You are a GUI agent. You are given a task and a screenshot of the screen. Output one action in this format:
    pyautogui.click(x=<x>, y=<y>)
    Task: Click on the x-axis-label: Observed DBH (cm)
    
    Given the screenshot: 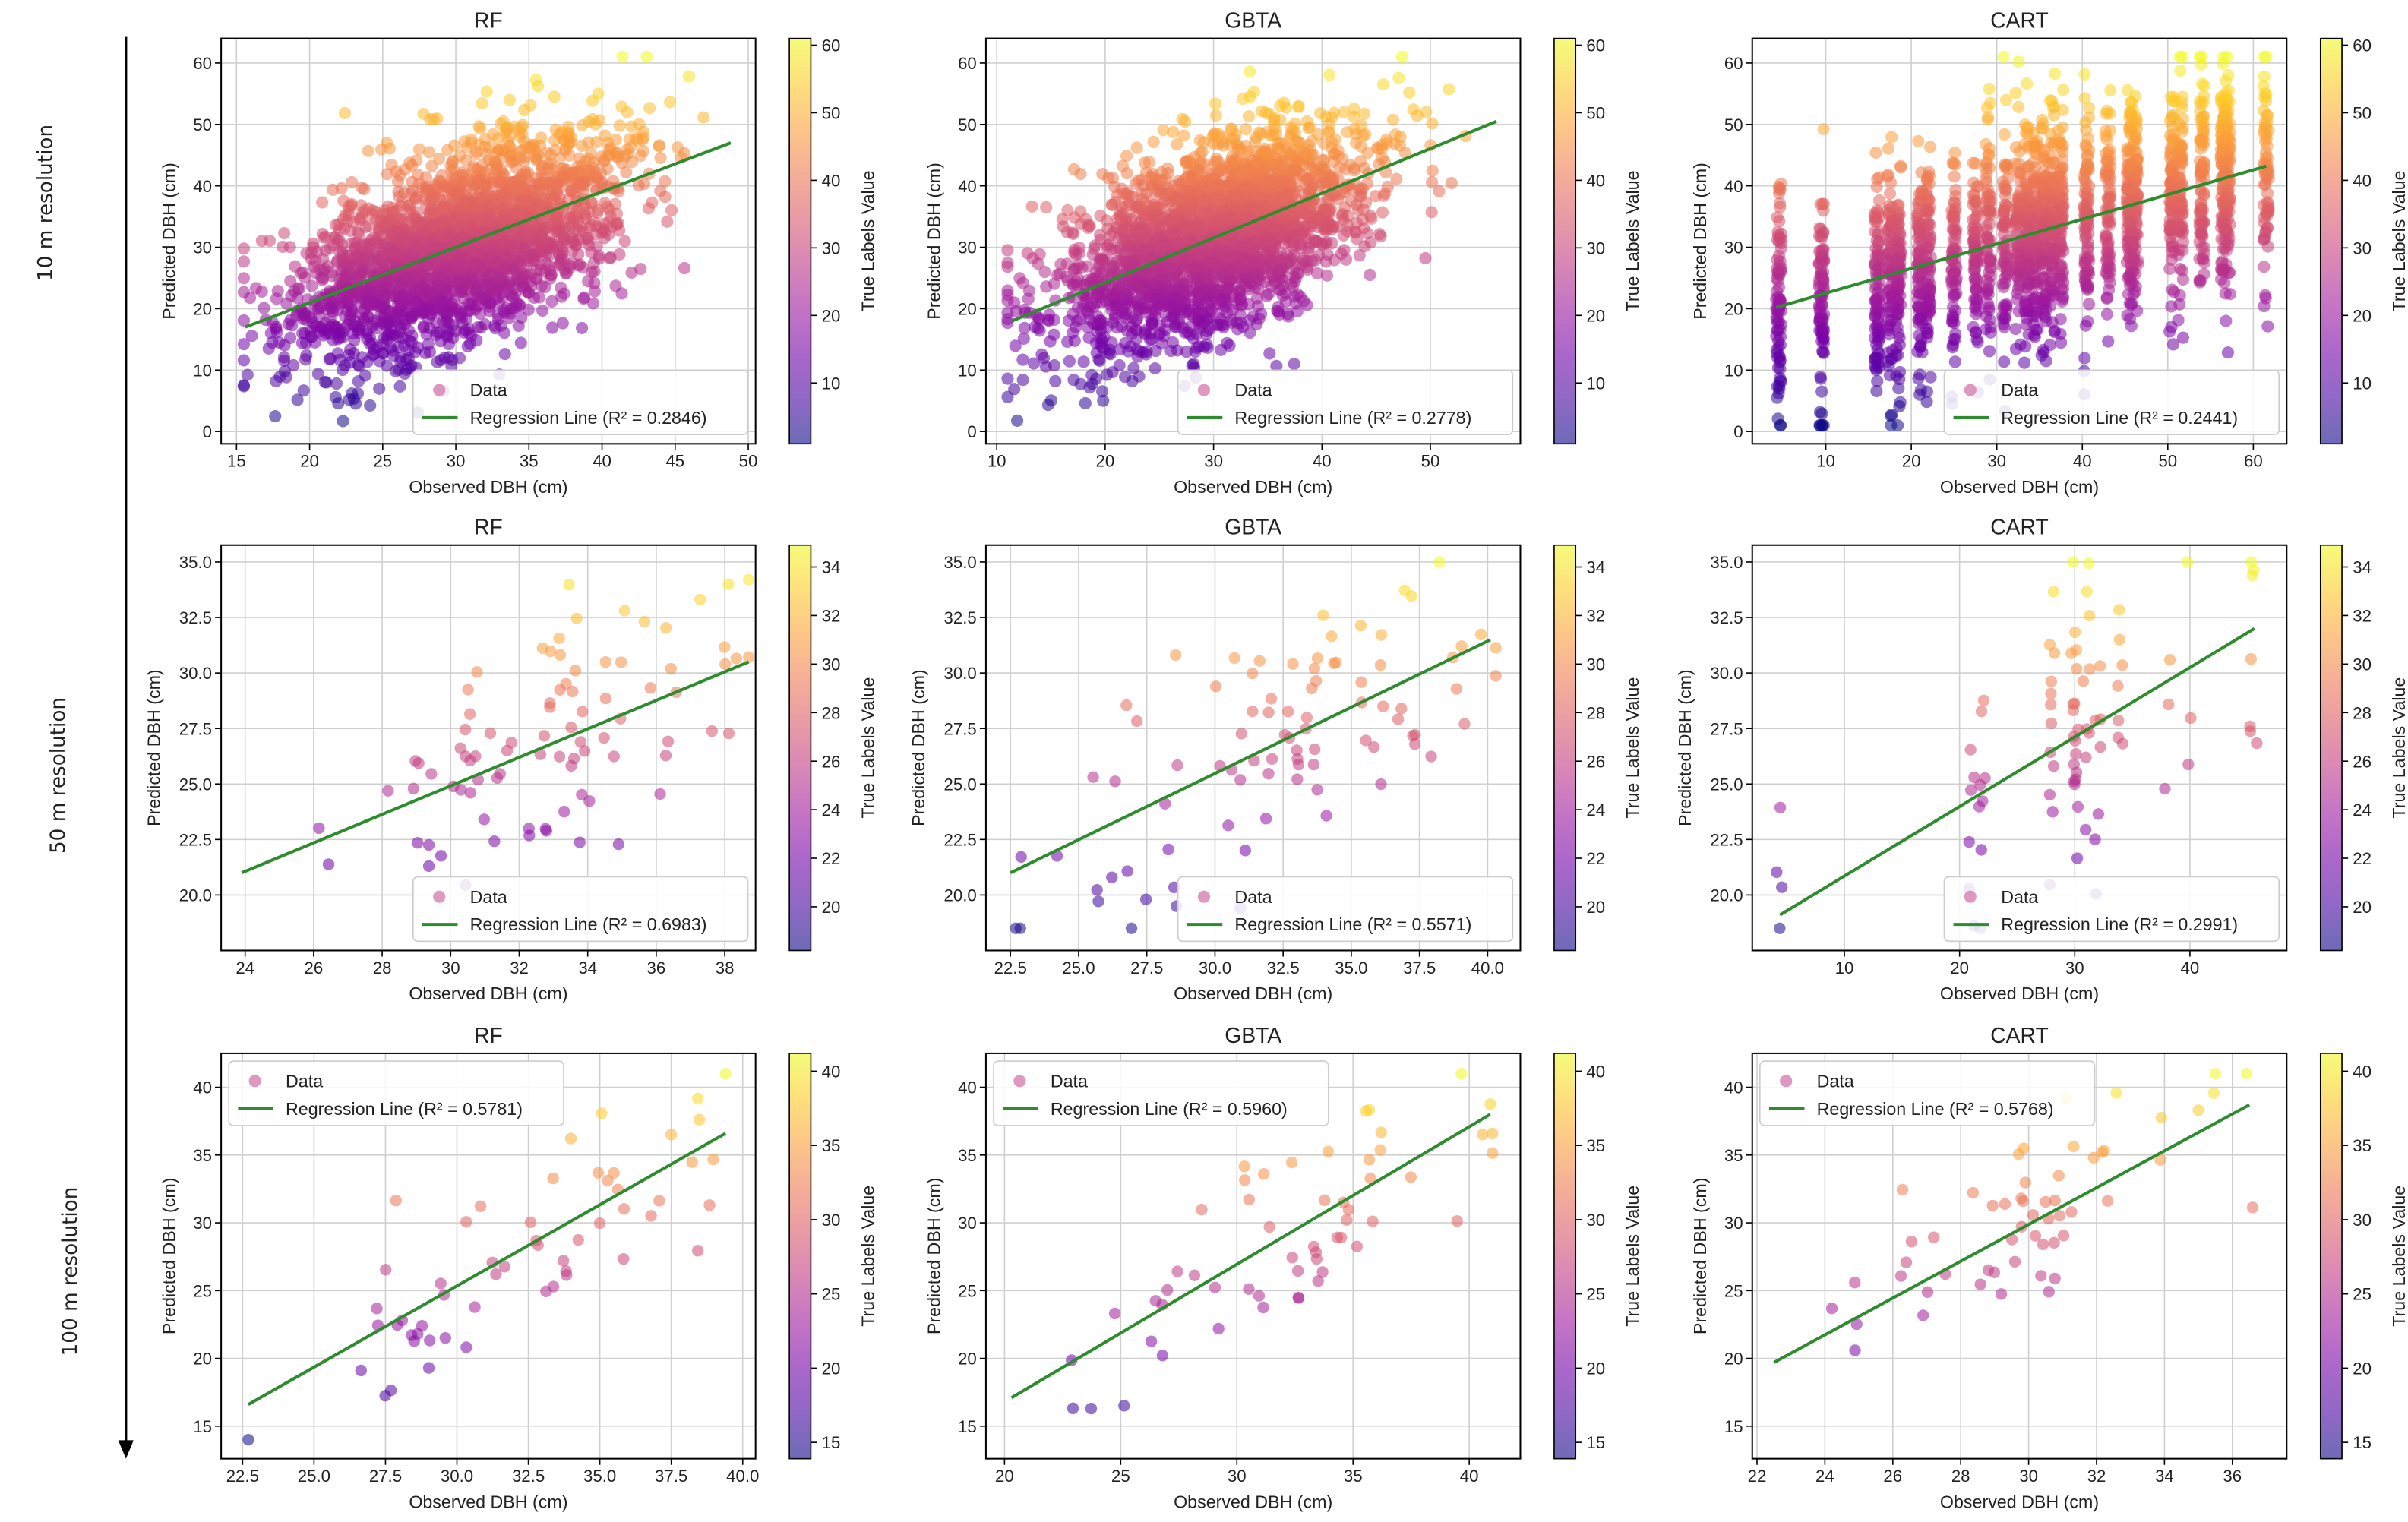 What is the action you would take?
    pyautogui.click(x=488, y=487)
    